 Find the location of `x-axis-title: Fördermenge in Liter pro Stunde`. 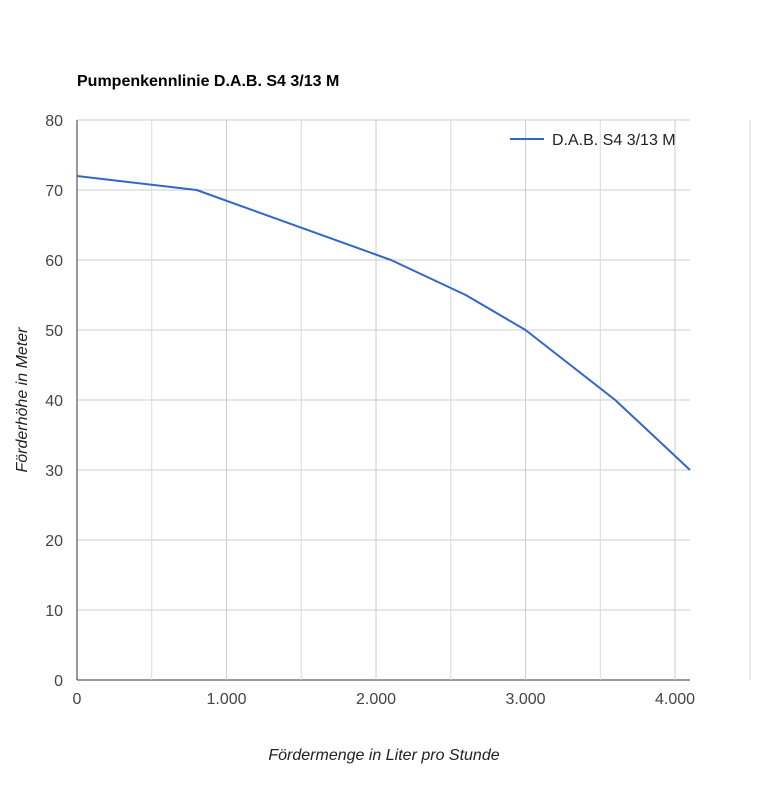

x-axis-title: Fördermenge in Liter pro Stunde is located at coordinates (383, 755).